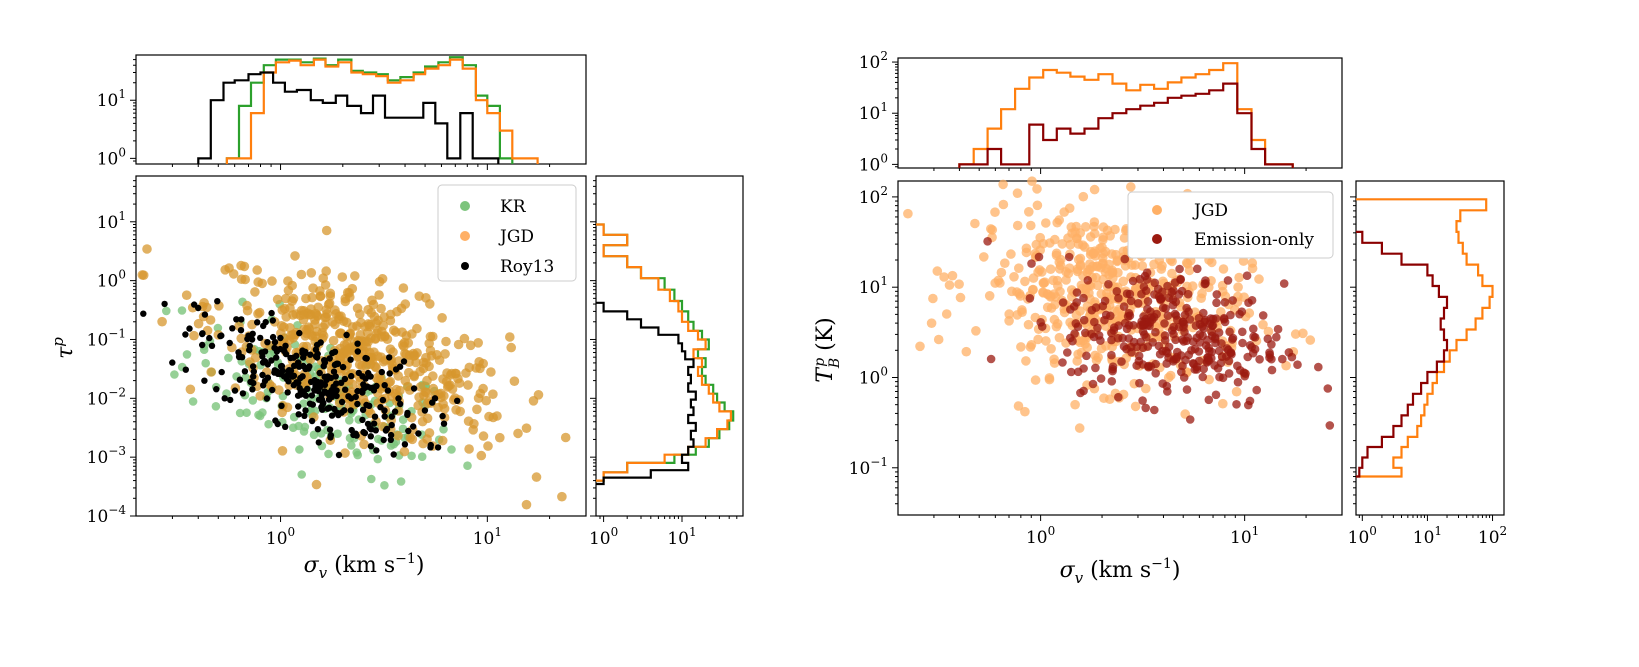 The image size is (1639, 667). What do you see at coordinates (646, 393) in the screenshot?
I see `side-hist-roy13` at bounding box center [646, 393].